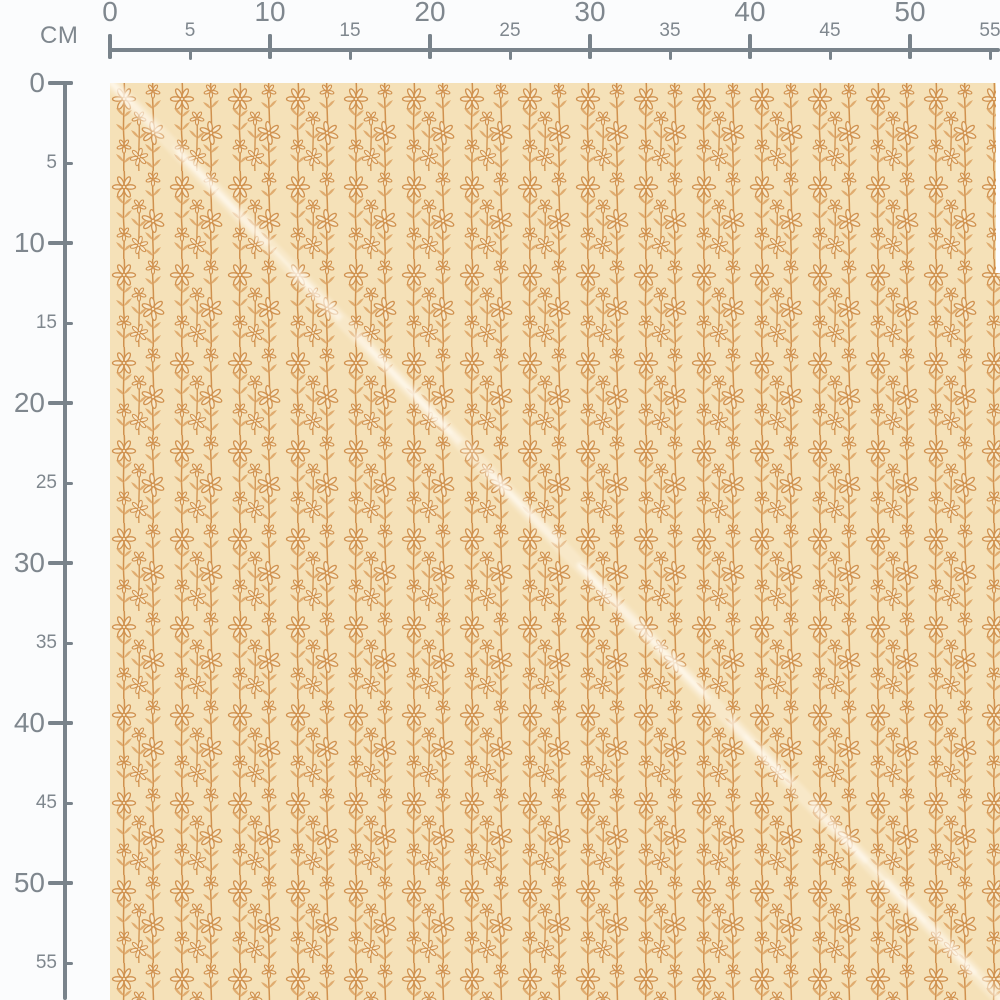 The height and width of the screenshot is (1000, 1000). I want to click on v-ruler-minor-label: 45, so click(46, 802).